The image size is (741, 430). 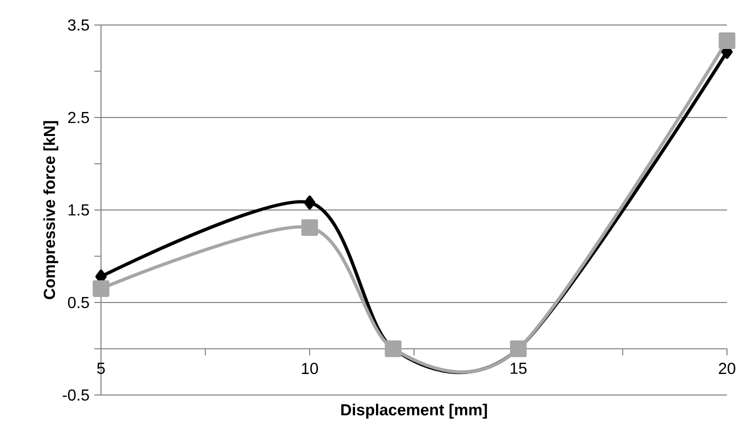 I want to click on y-tick-label: 1.5, so click(x=78, y=210).